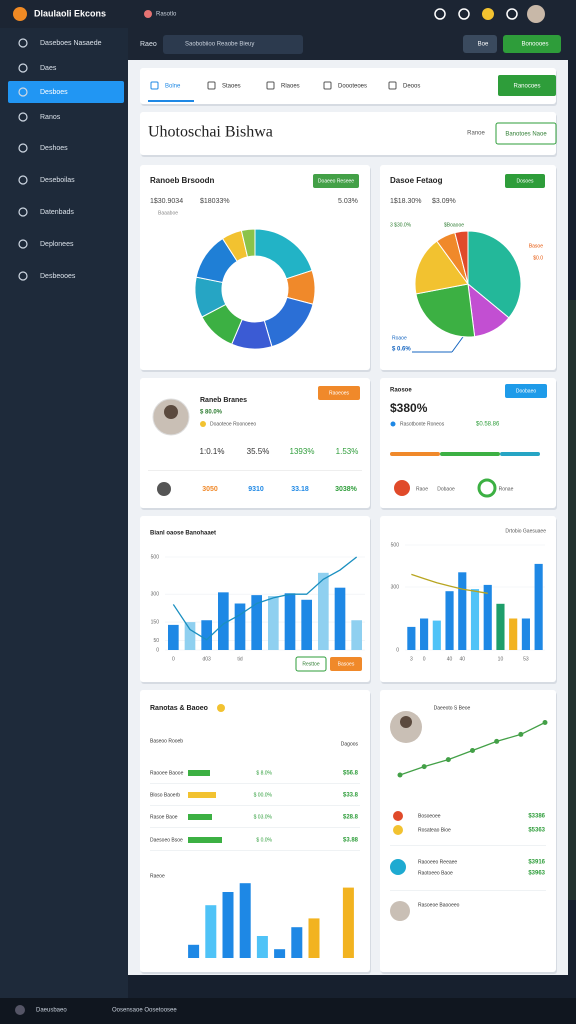 This screenshot has height=1024, width=576. Describe the element at coordinates (66, 92) in the screenshot. I see `active-menu` at that location.